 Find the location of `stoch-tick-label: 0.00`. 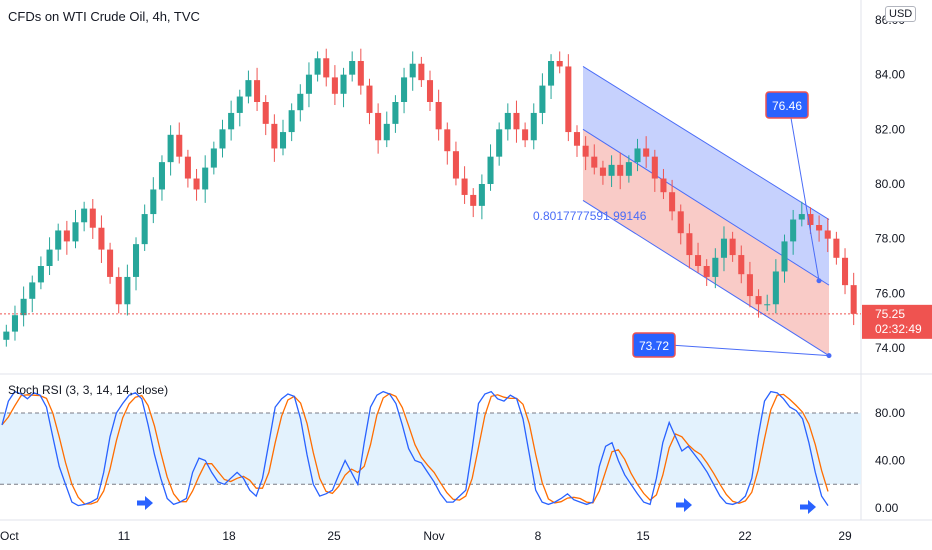

stoch-tick-label: 0.00 is located at coordinates (887, 508).